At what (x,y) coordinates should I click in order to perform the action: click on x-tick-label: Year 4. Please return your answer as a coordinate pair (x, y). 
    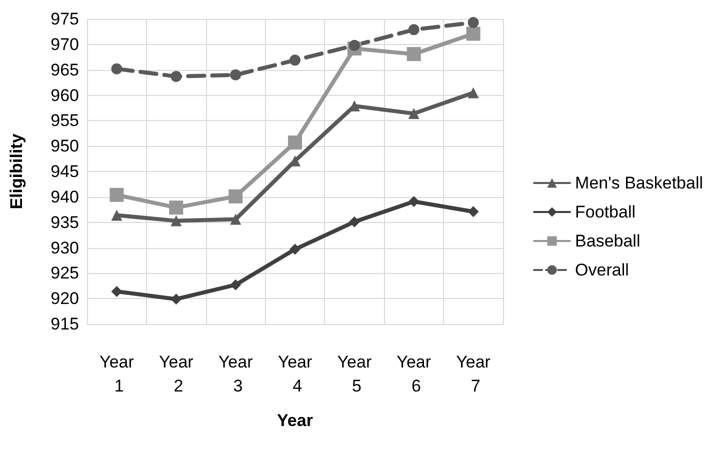
    Looking at the image, I should click on (295, 374).